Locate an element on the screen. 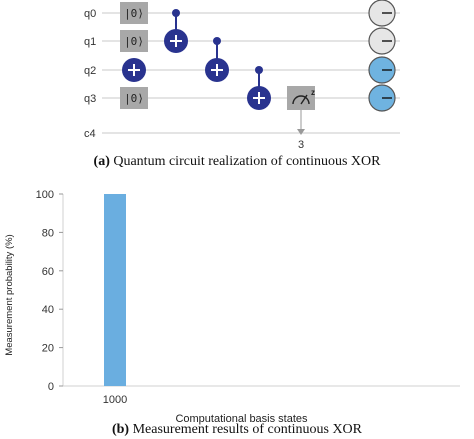  cnot-gate-q1-q2 is located at coordinates (217, 59).